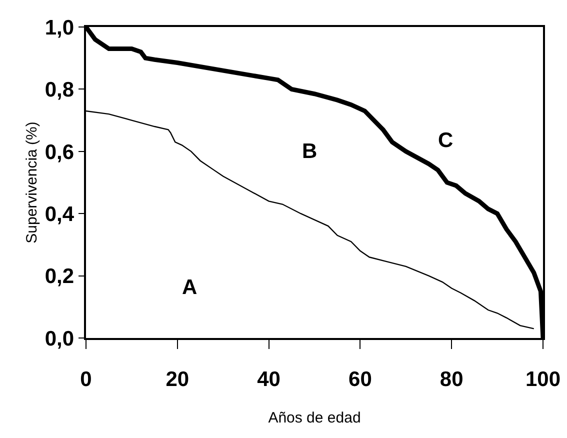  What do you see at coordinates (59, 338) in the screenshot?
I see `y-tick-label: 0,0` at bounding box center [59, 338].